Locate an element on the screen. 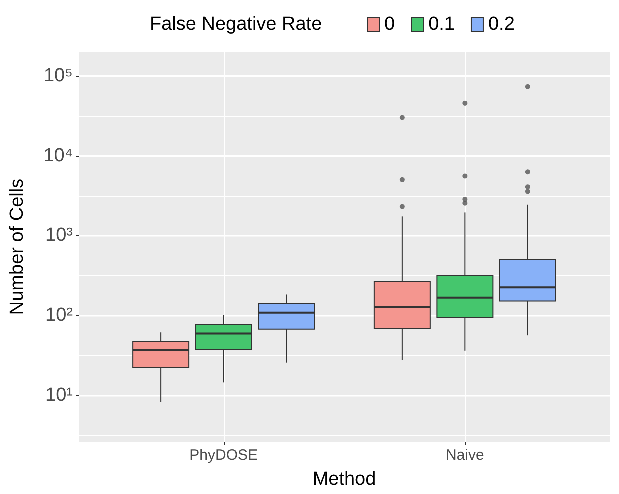 This screenshot has width=619, height=494. x-tick-label: PhyDOSE is located at coordinates (224, 455).